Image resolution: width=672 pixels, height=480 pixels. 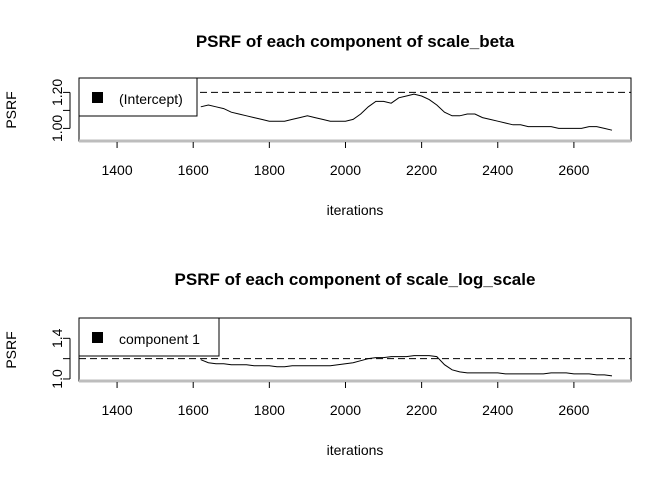 I want to click on legend: component 1, so click(x=149, y=337).